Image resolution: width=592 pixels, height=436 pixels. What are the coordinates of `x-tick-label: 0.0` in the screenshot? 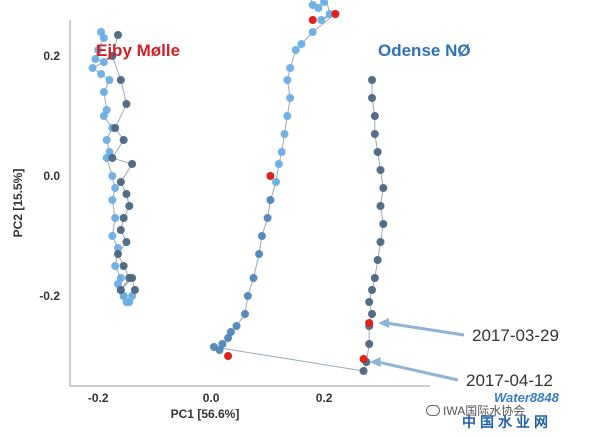 It's located at (211, 398).